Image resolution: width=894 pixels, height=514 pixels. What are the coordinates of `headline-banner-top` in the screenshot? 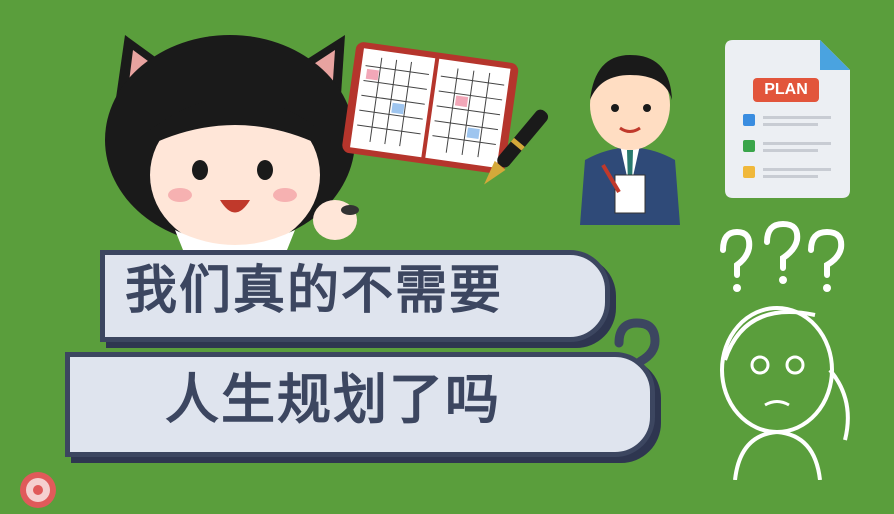 It's located at (355, 296).